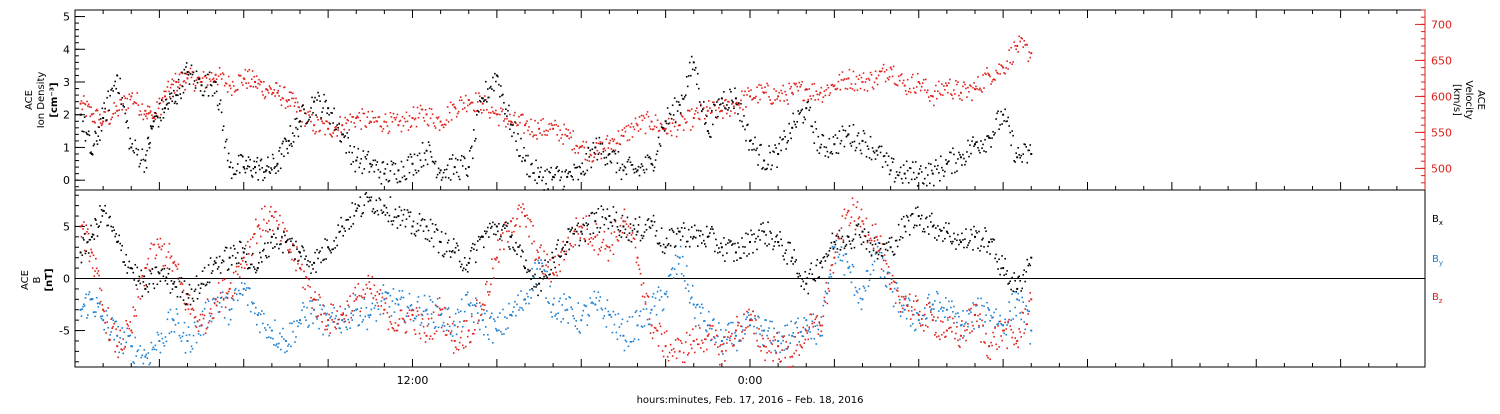  I want to click on velocity-tick-label: 550, so click(1441, 132).